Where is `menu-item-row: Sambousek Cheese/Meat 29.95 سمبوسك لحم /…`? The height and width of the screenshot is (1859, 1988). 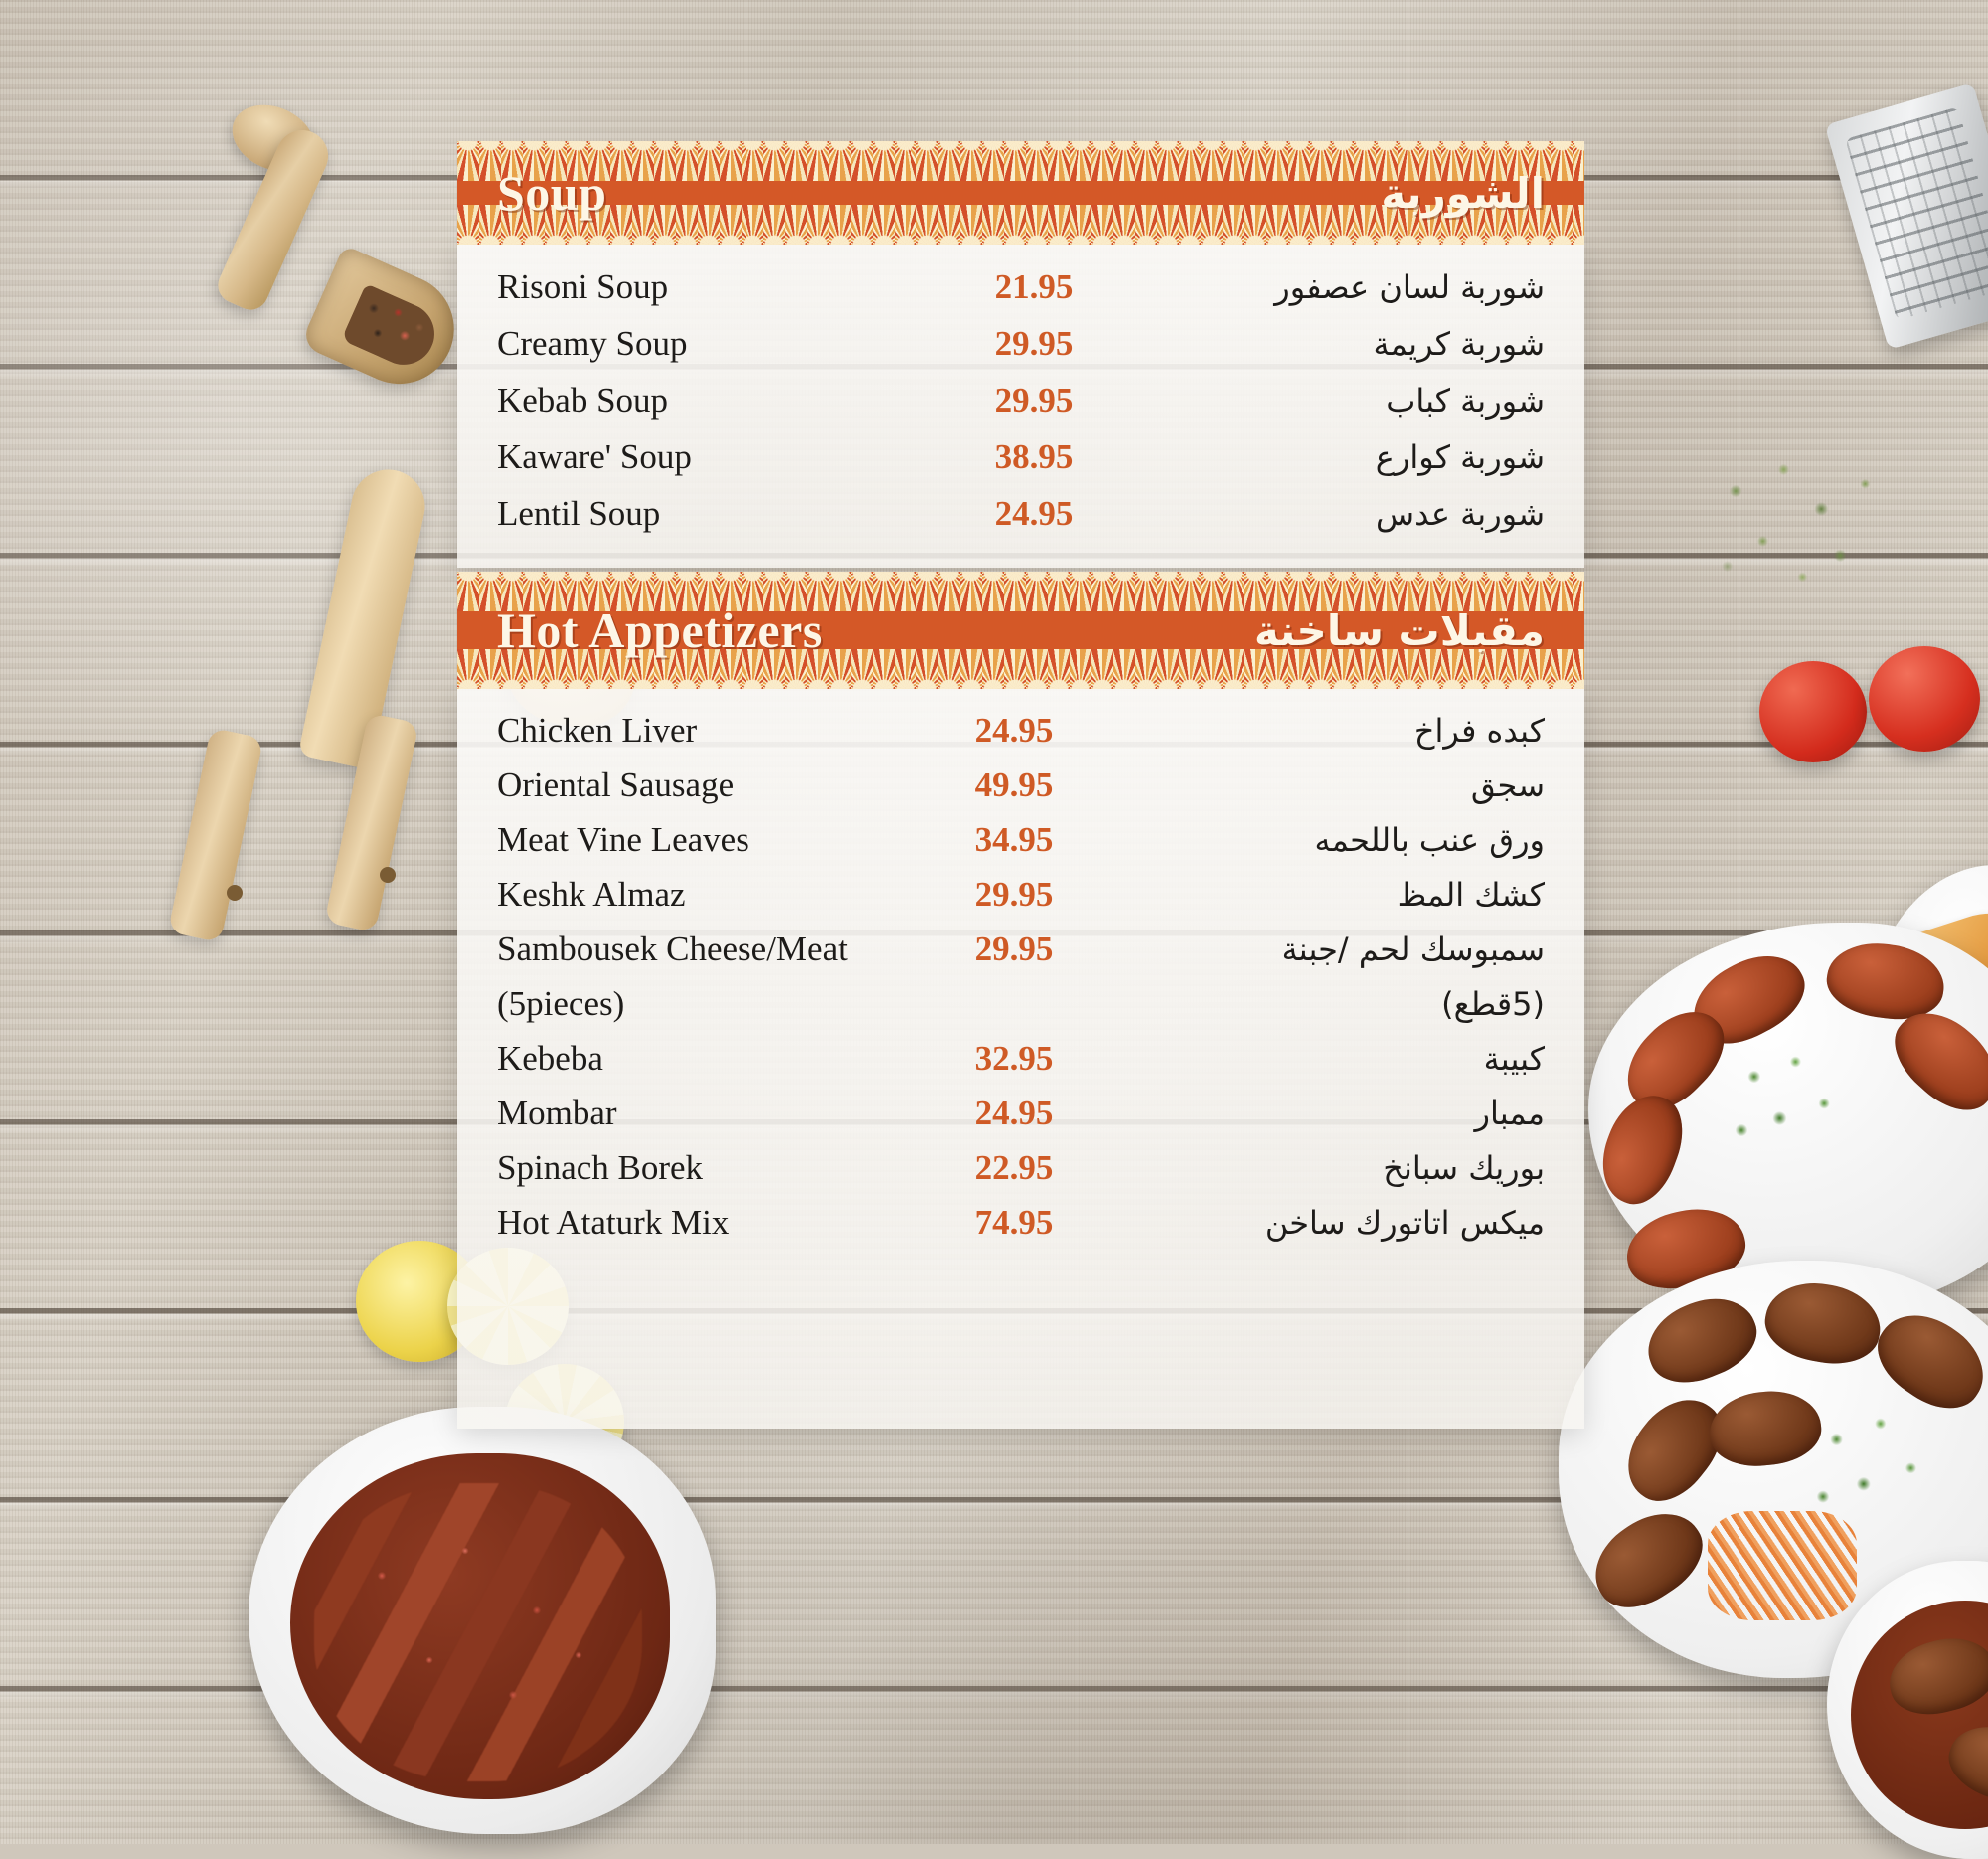
menu-item-row: Sambousek Cheese/Meat 29.95 سمبوسك لحم /… is located at coordinates (1021, 949).